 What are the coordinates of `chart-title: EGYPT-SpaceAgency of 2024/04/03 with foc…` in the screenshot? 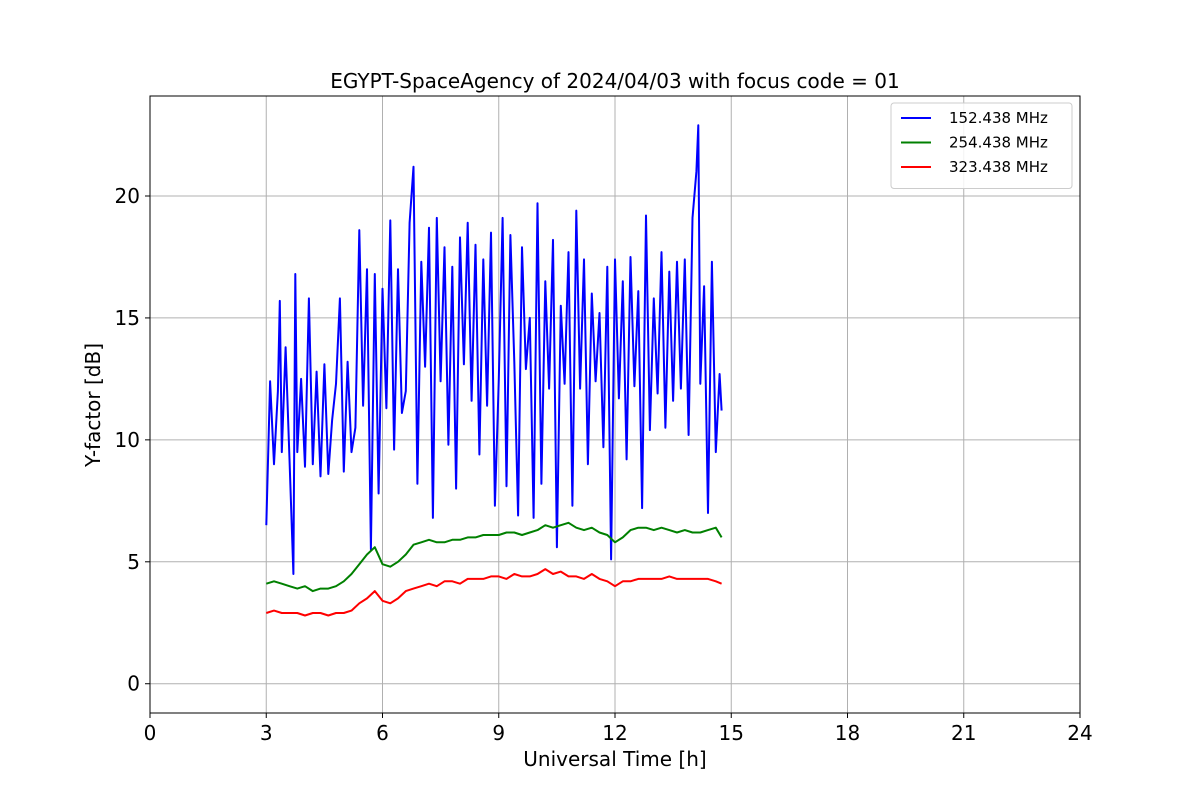 It's located at (614, 81).